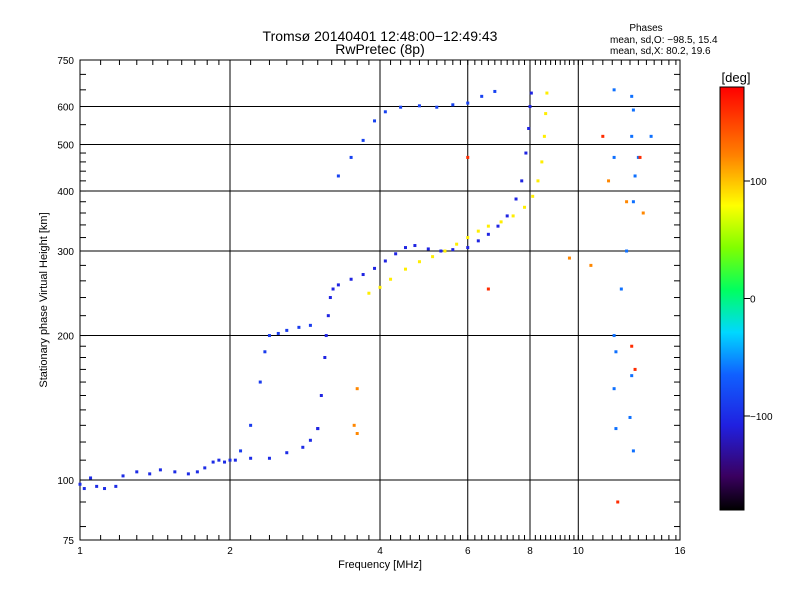 The height and width of the screenshot is (600, 800). What do you see at coordinates (65, 301) in the screenshot?
I see `y-tick-labels: 75 100 200 300 400 500 600 750` at bounding box center [65, 301].